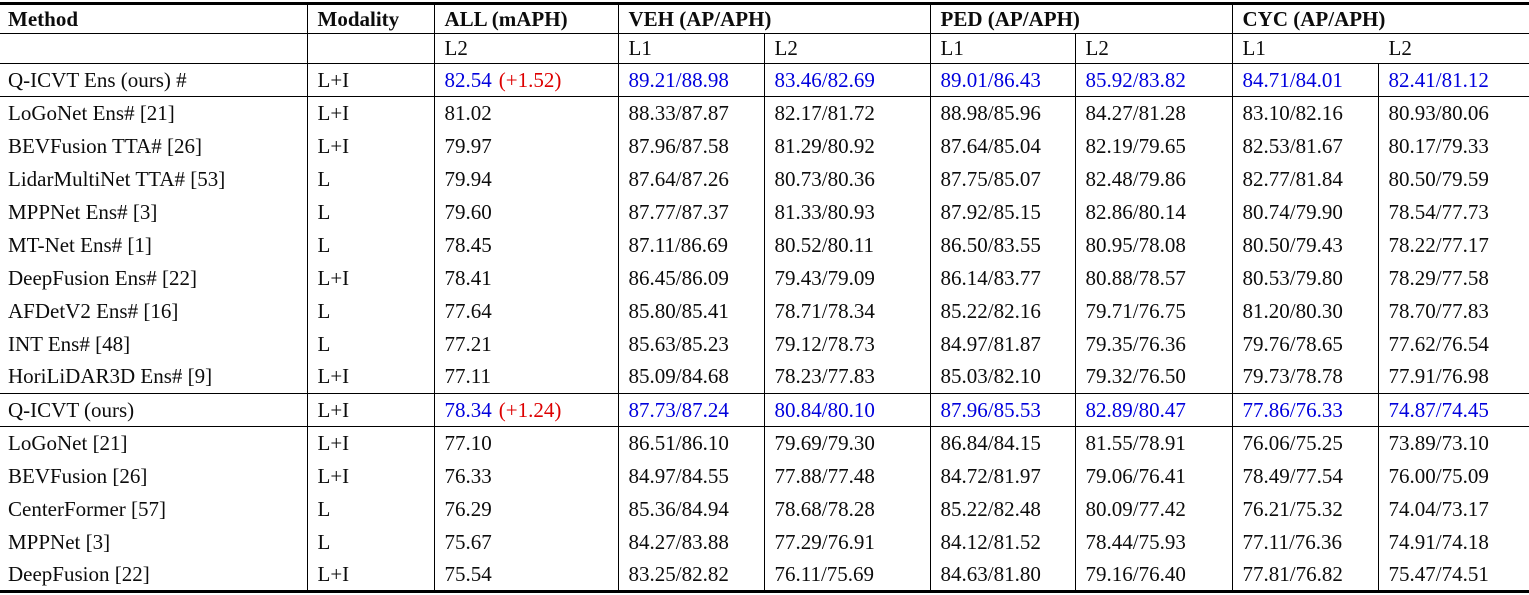 Image resolution: width=1529 pixels, height=595 pixels. Describe the element at coordinates (1304, 410) in the screenshot. I see `cyc-l1-cell: 77.86/76.33` at that location.